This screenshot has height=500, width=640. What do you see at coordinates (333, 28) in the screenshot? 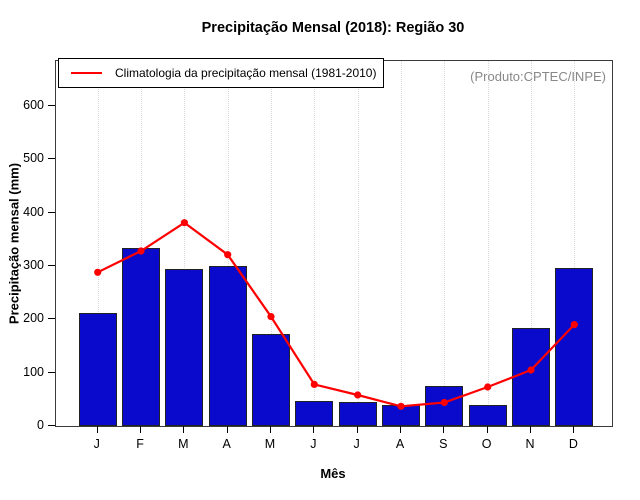
I see `chart-title: Precipitação Mensal (2018): Região 30` at bounding box center [333, 28].